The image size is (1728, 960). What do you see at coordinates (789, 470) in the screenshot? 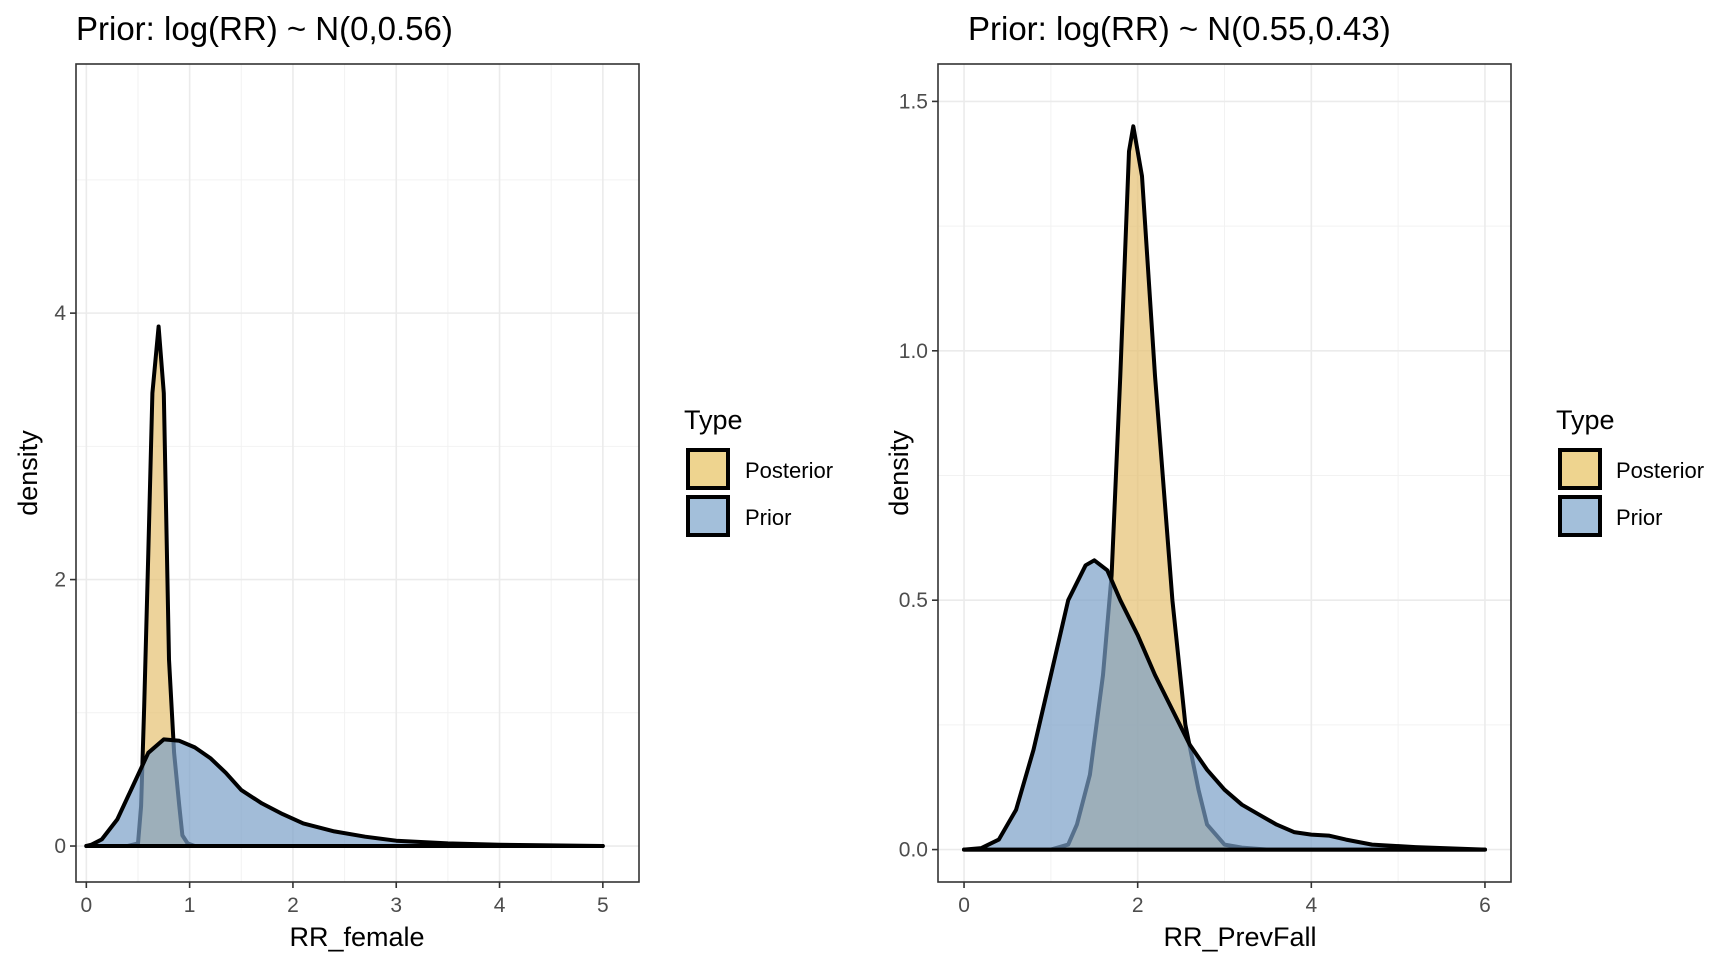
I see `legend-label-posterior-left: Posterior` at bounding box center [789, 470].